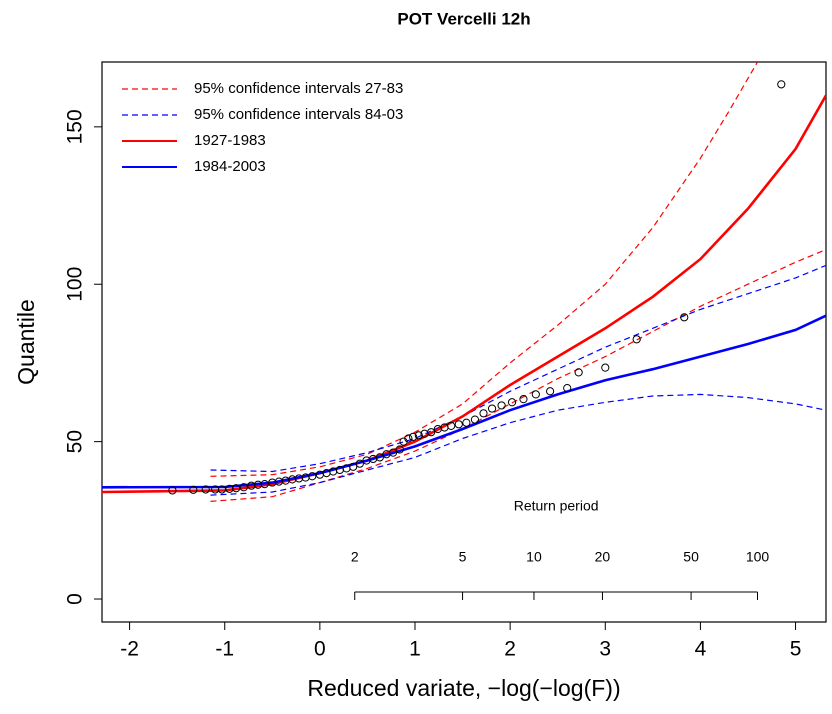 This screenshot has height=714, width=832. Describe the element at coordinates (758, 557) in the screenshot. I see `return-period-label: 100` at that location.